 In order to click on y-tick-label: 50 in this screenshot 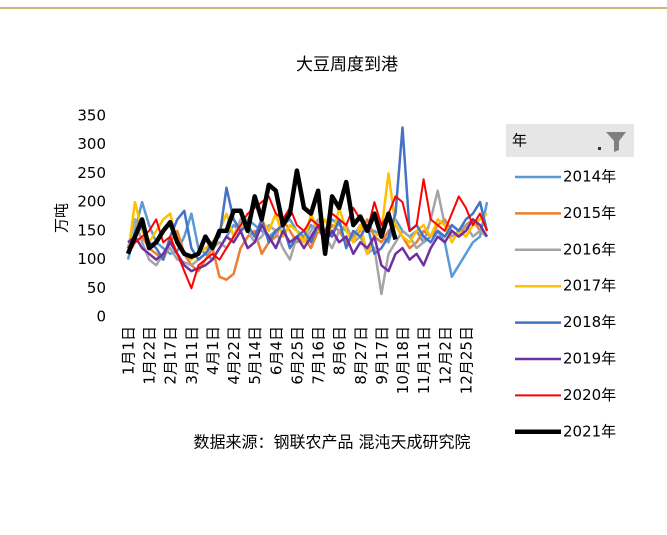, I will do `click(96, 288)`.